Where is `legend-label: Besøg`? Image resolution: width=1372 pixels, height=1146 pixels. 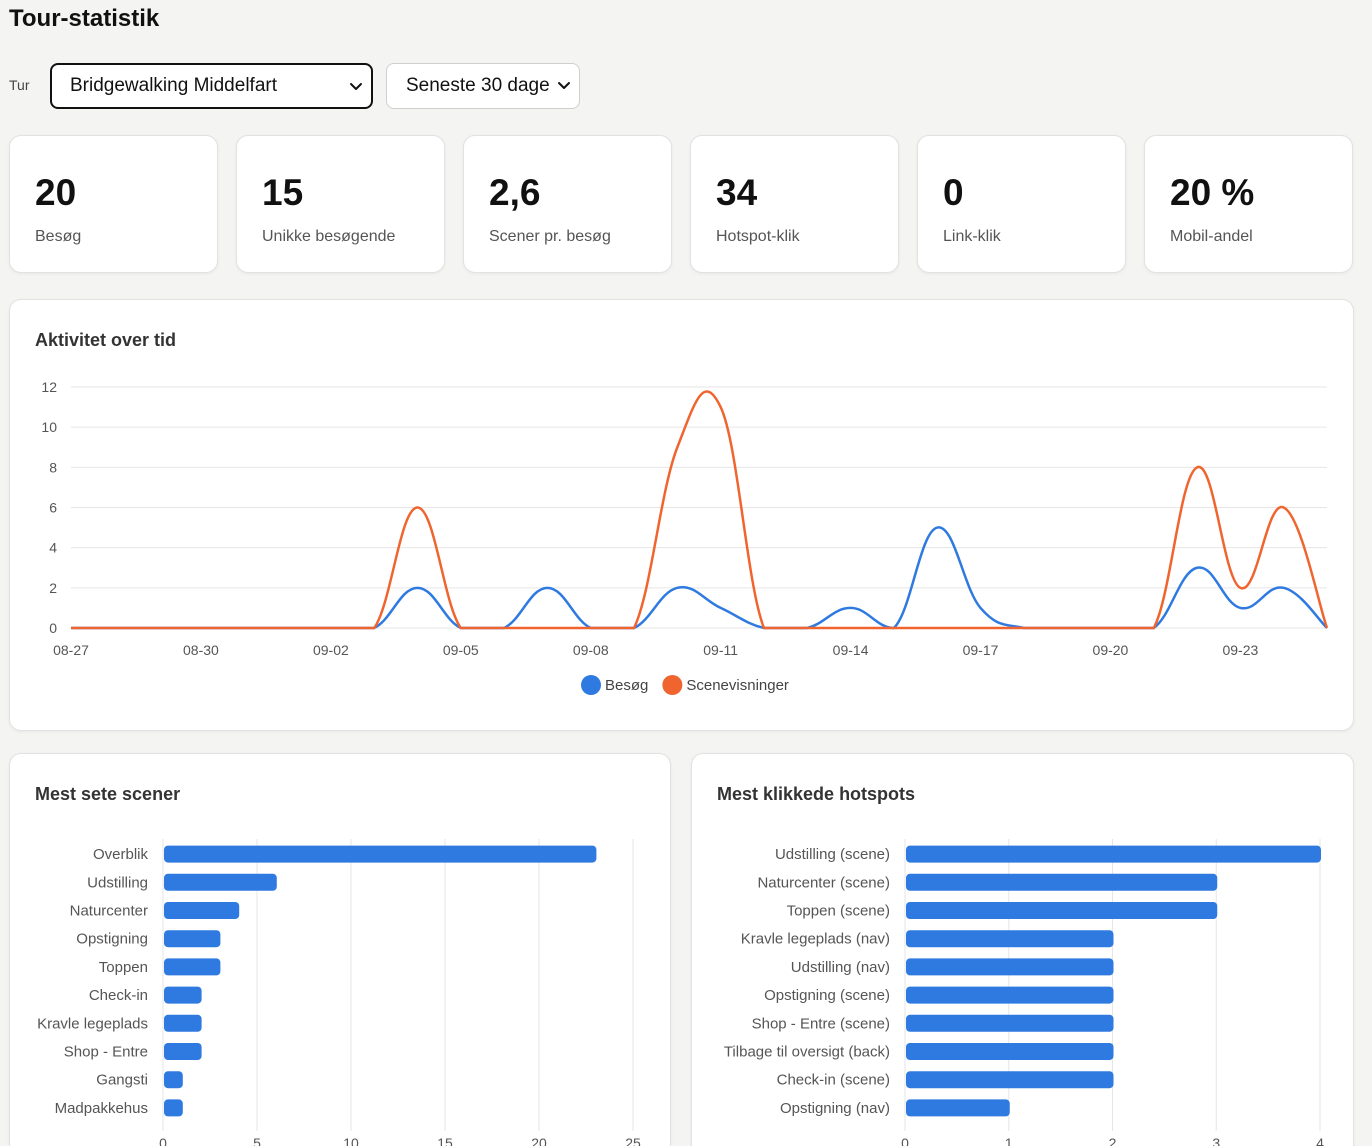 legend-label: Besøg is located at coordinates (626, 685).